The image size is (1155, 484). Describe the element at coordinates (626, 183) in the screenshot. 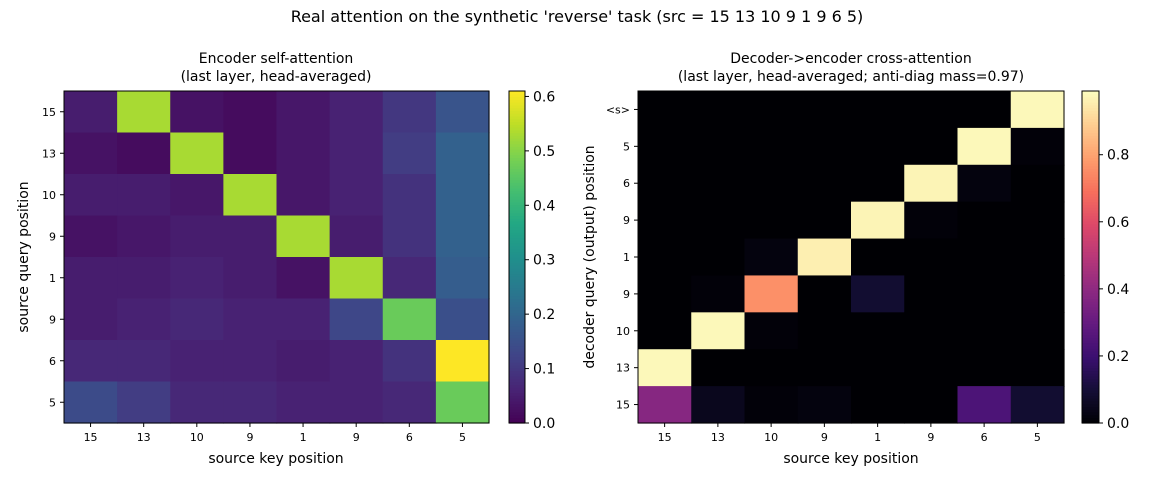

I see `cross-y-tick-label: 6` at that location.